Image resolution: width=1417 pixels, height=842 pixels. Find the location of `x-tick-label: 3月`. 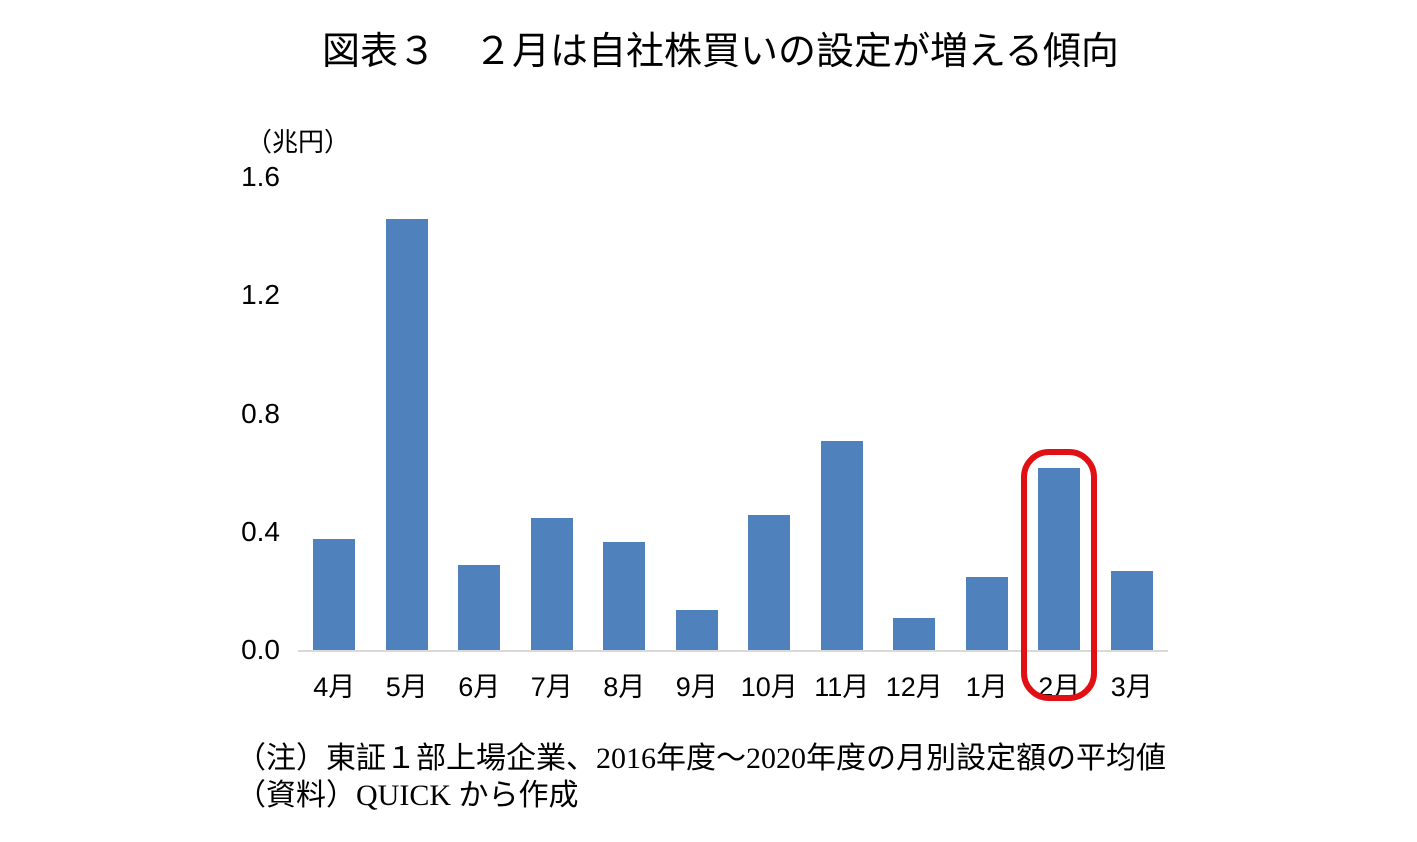

x-tick-label: 3月 is located at coordinates (1131, 687).